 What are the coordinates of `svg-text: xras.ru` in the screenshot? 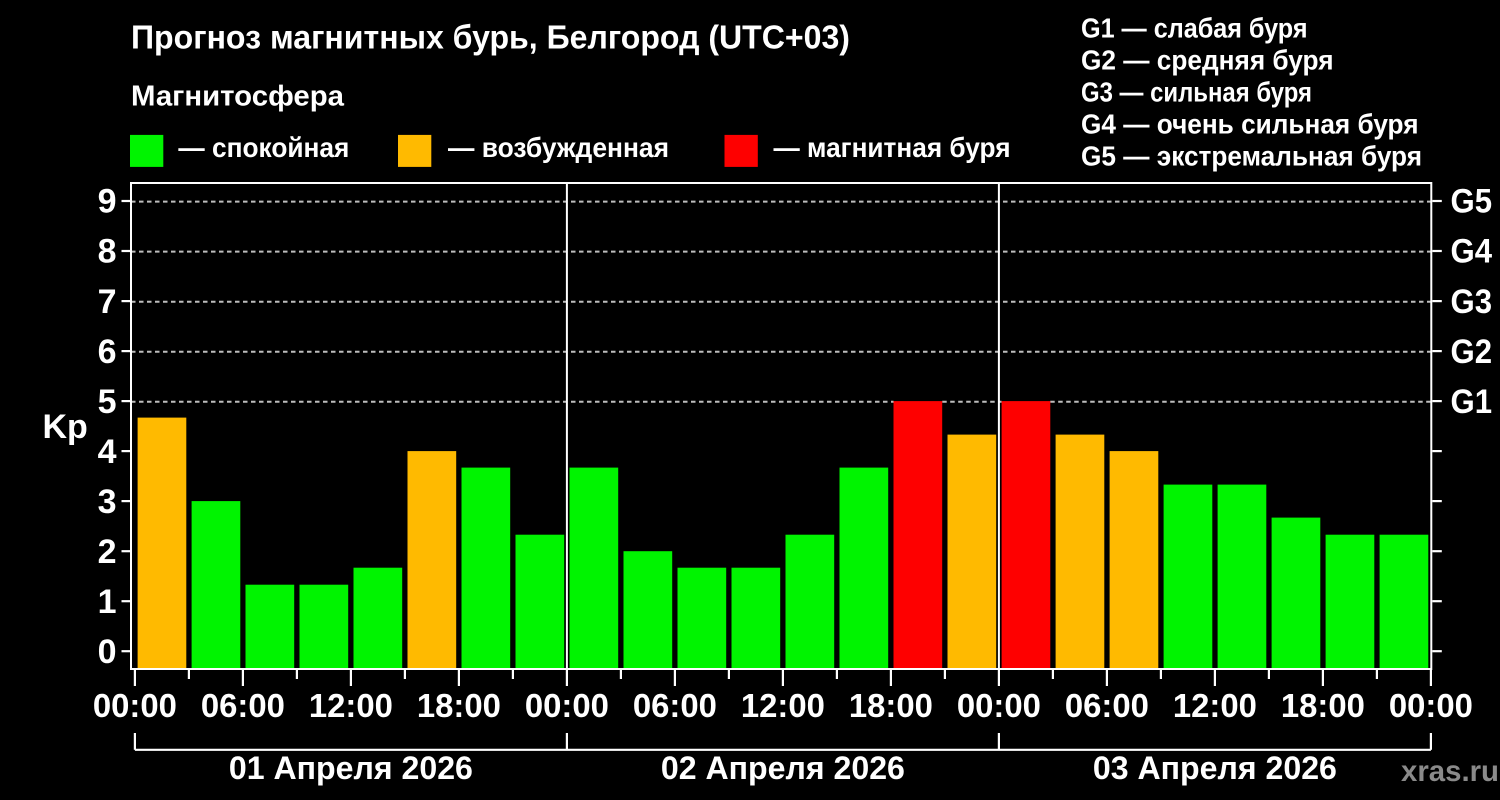 It's located at (1450, 771).